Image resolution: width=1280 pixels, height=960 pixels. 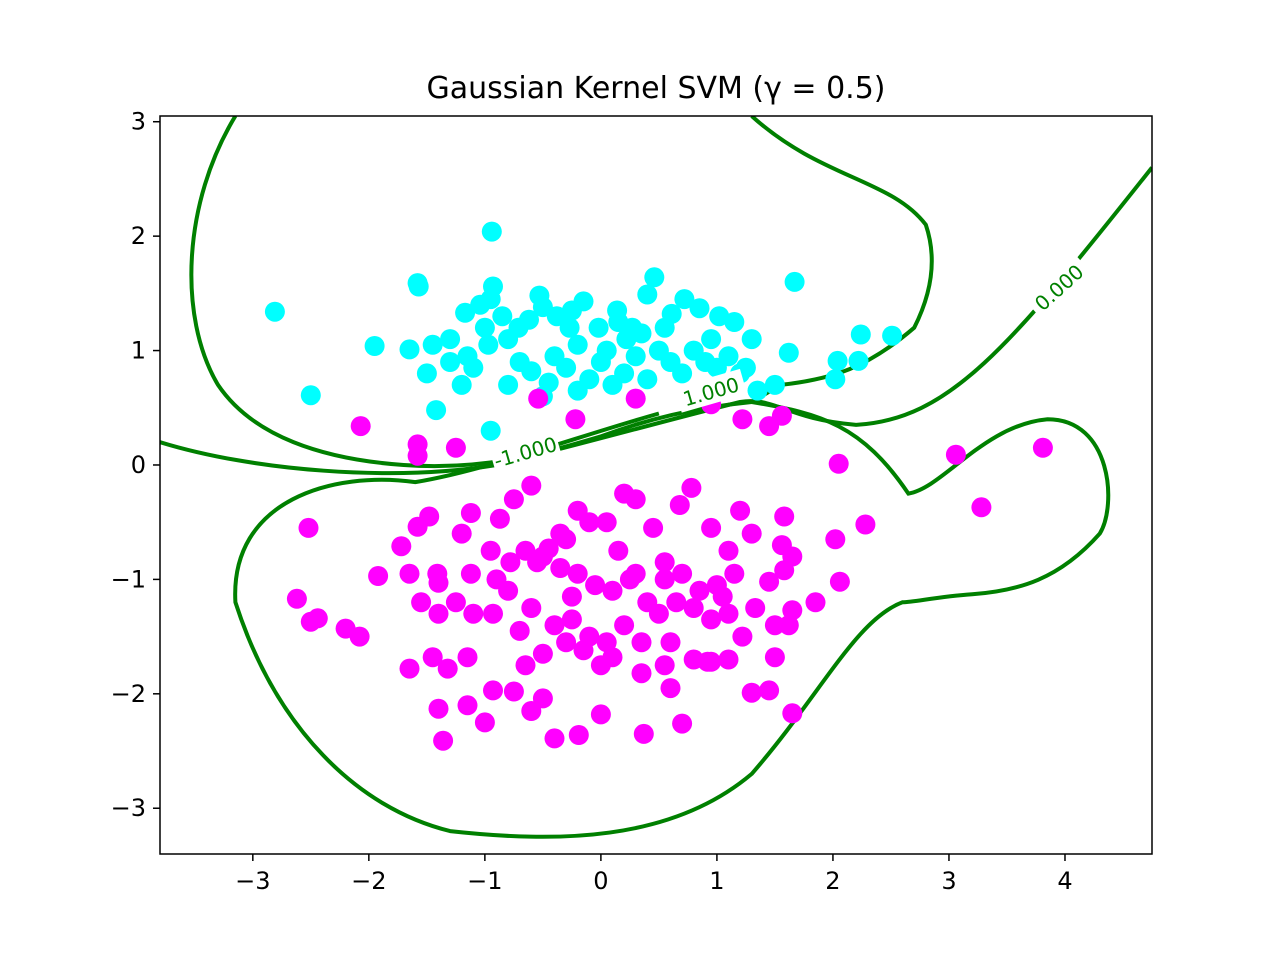 What do you see at coordinates (135, 465) in the screenshot?
I see `y-axis: −3 −2 −1 0 1 2 3` at bounding box center [135, 465].